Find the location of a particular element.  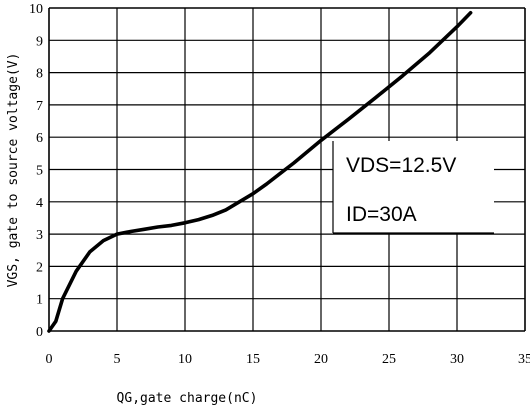

y-tick-label: 10 is located at coordinates (36, 9).